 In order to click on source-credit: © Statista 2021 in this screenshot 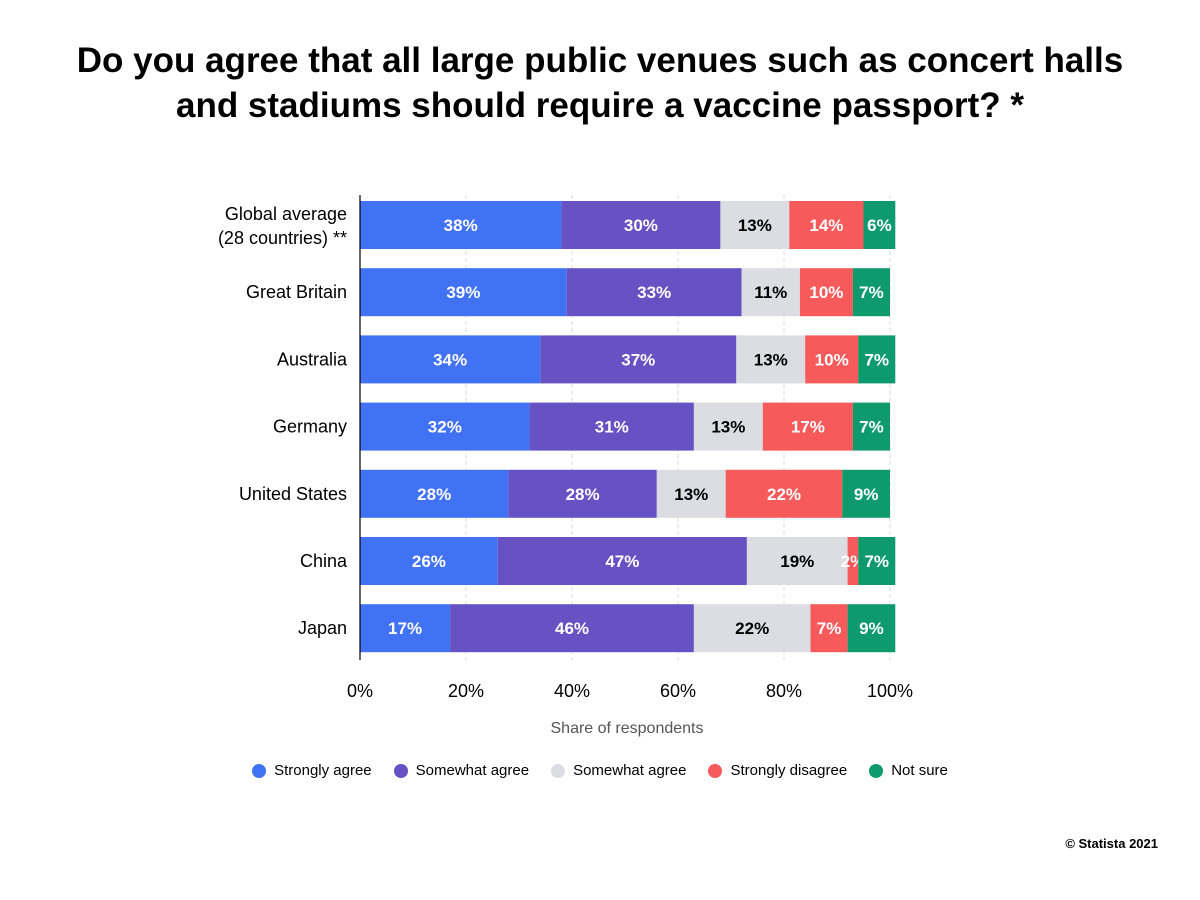, I will do `click(1111, 843)`.